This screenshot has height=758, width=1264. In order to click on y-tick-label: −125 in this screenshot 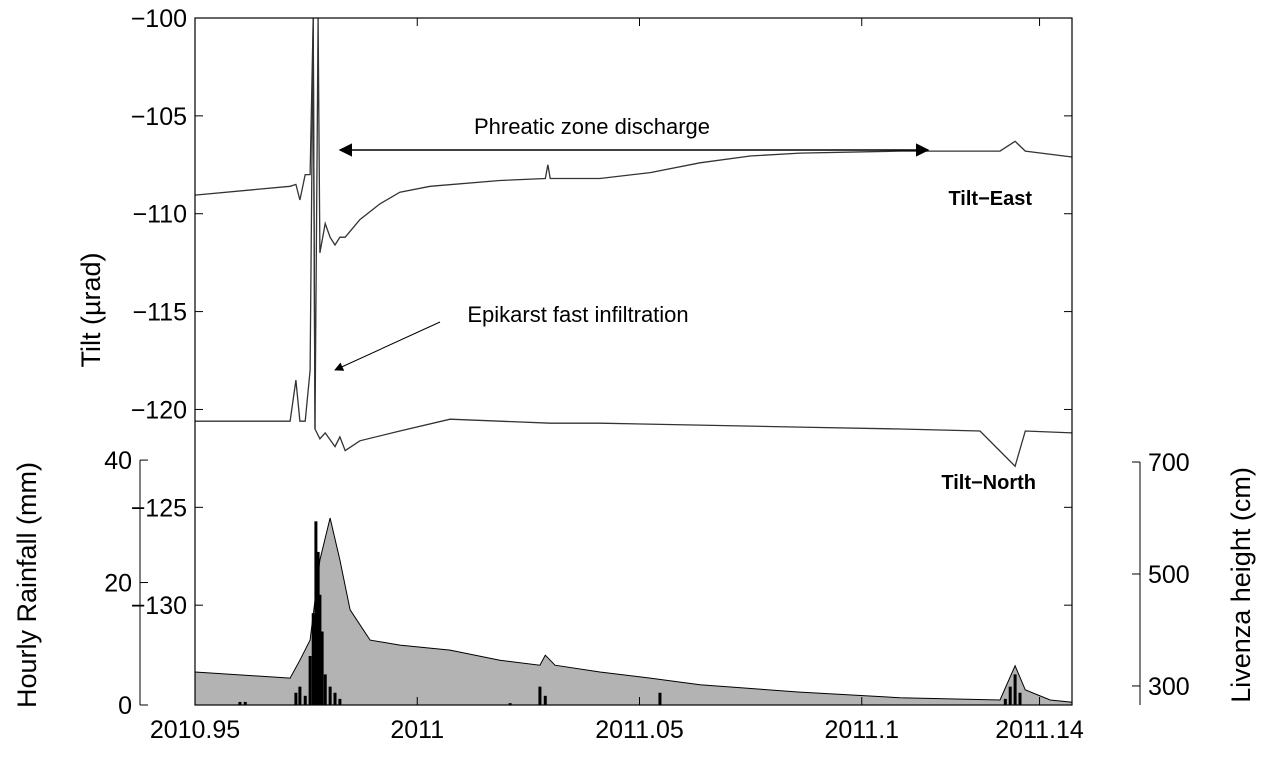, I will do `click(159, 508)`.